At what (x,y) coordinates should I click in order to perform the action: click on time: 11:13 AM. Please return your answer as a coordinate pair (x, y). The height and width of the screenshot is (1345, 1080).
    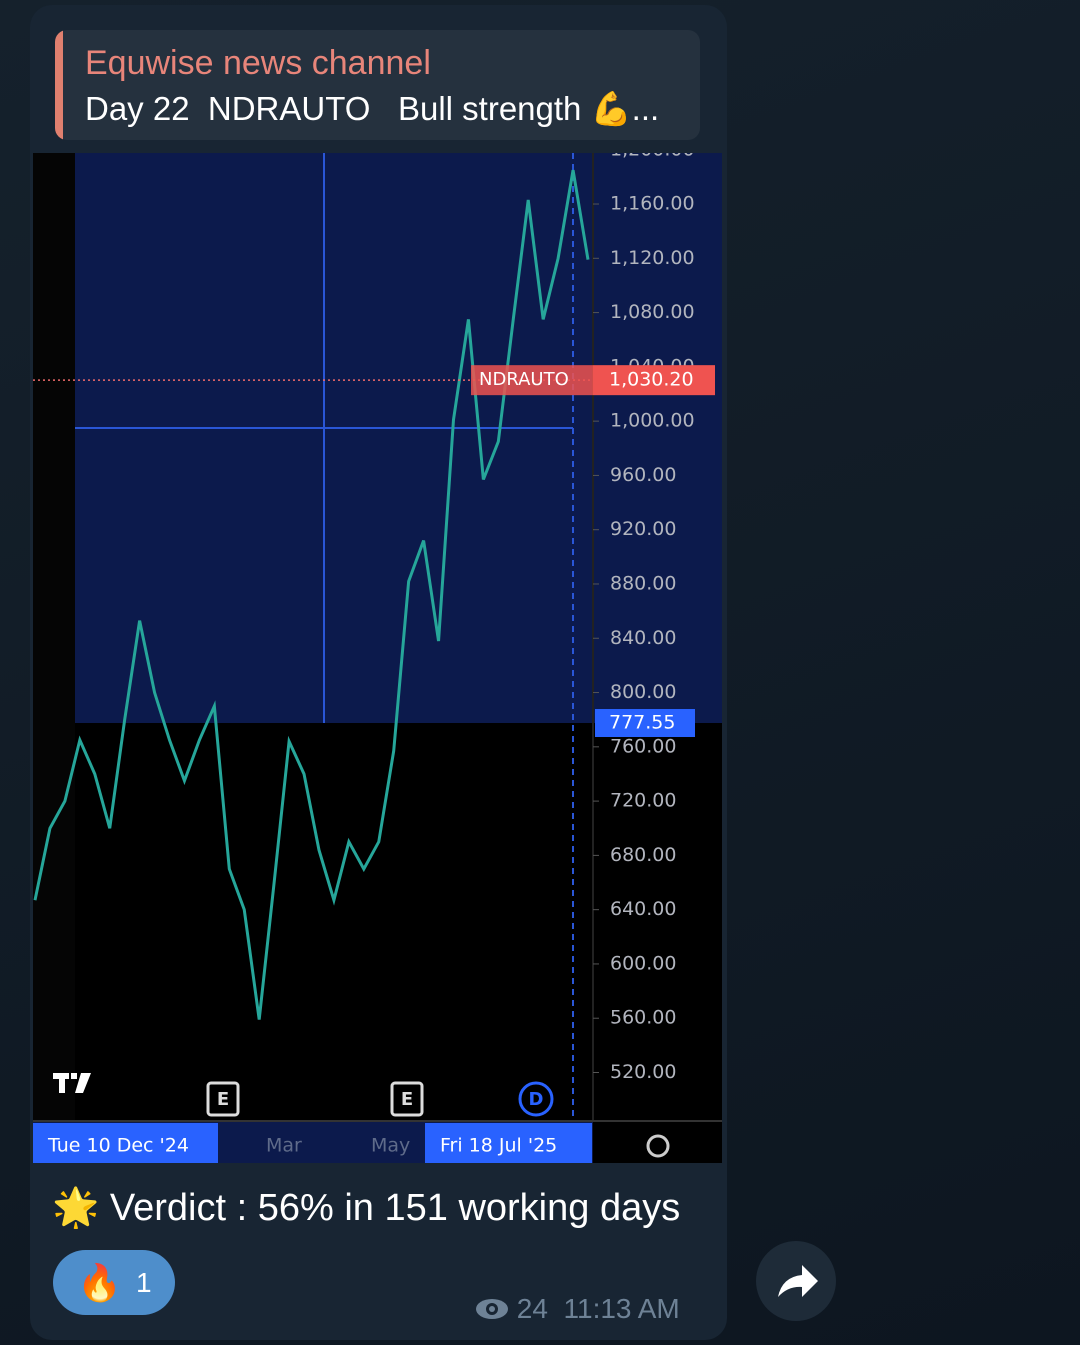
    Looking at the image, I should click on (621, 1308).